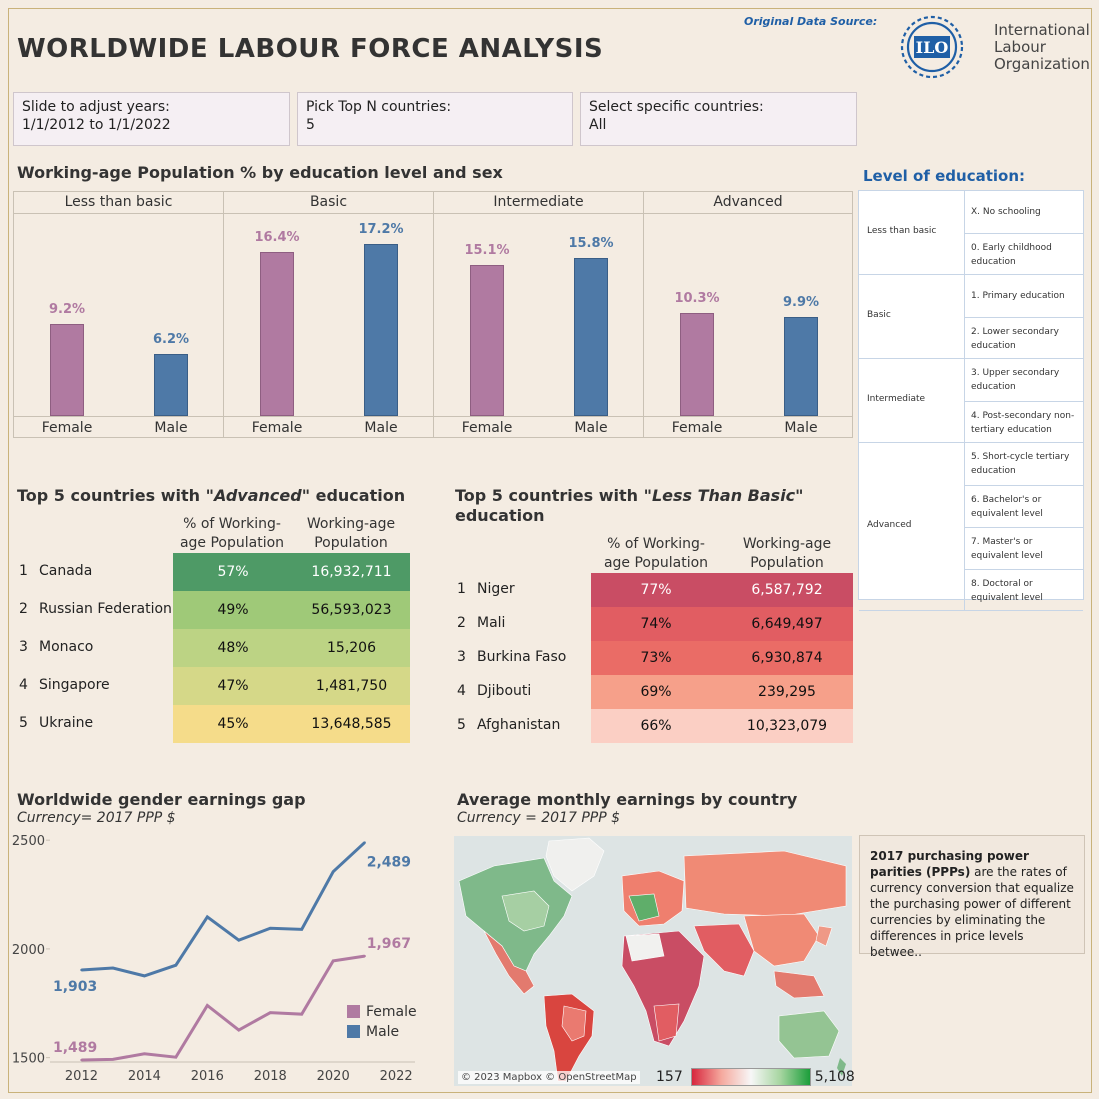 This screenshot has width=1099, height=1099. I want to click on y-tick-label: 2000, so click(28, 950).